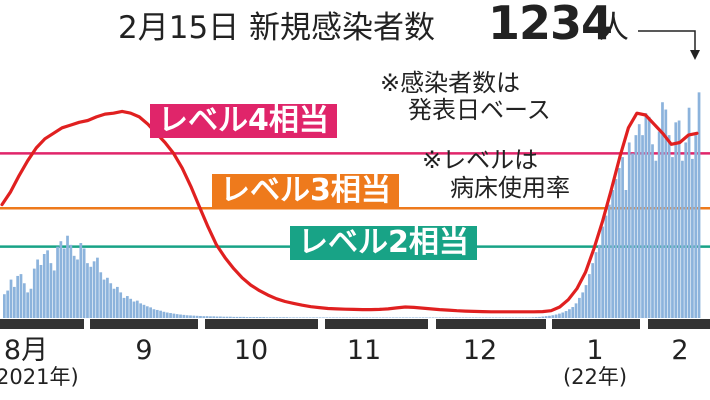  I want to click on x-tick-label: 1, so click(594, 350).